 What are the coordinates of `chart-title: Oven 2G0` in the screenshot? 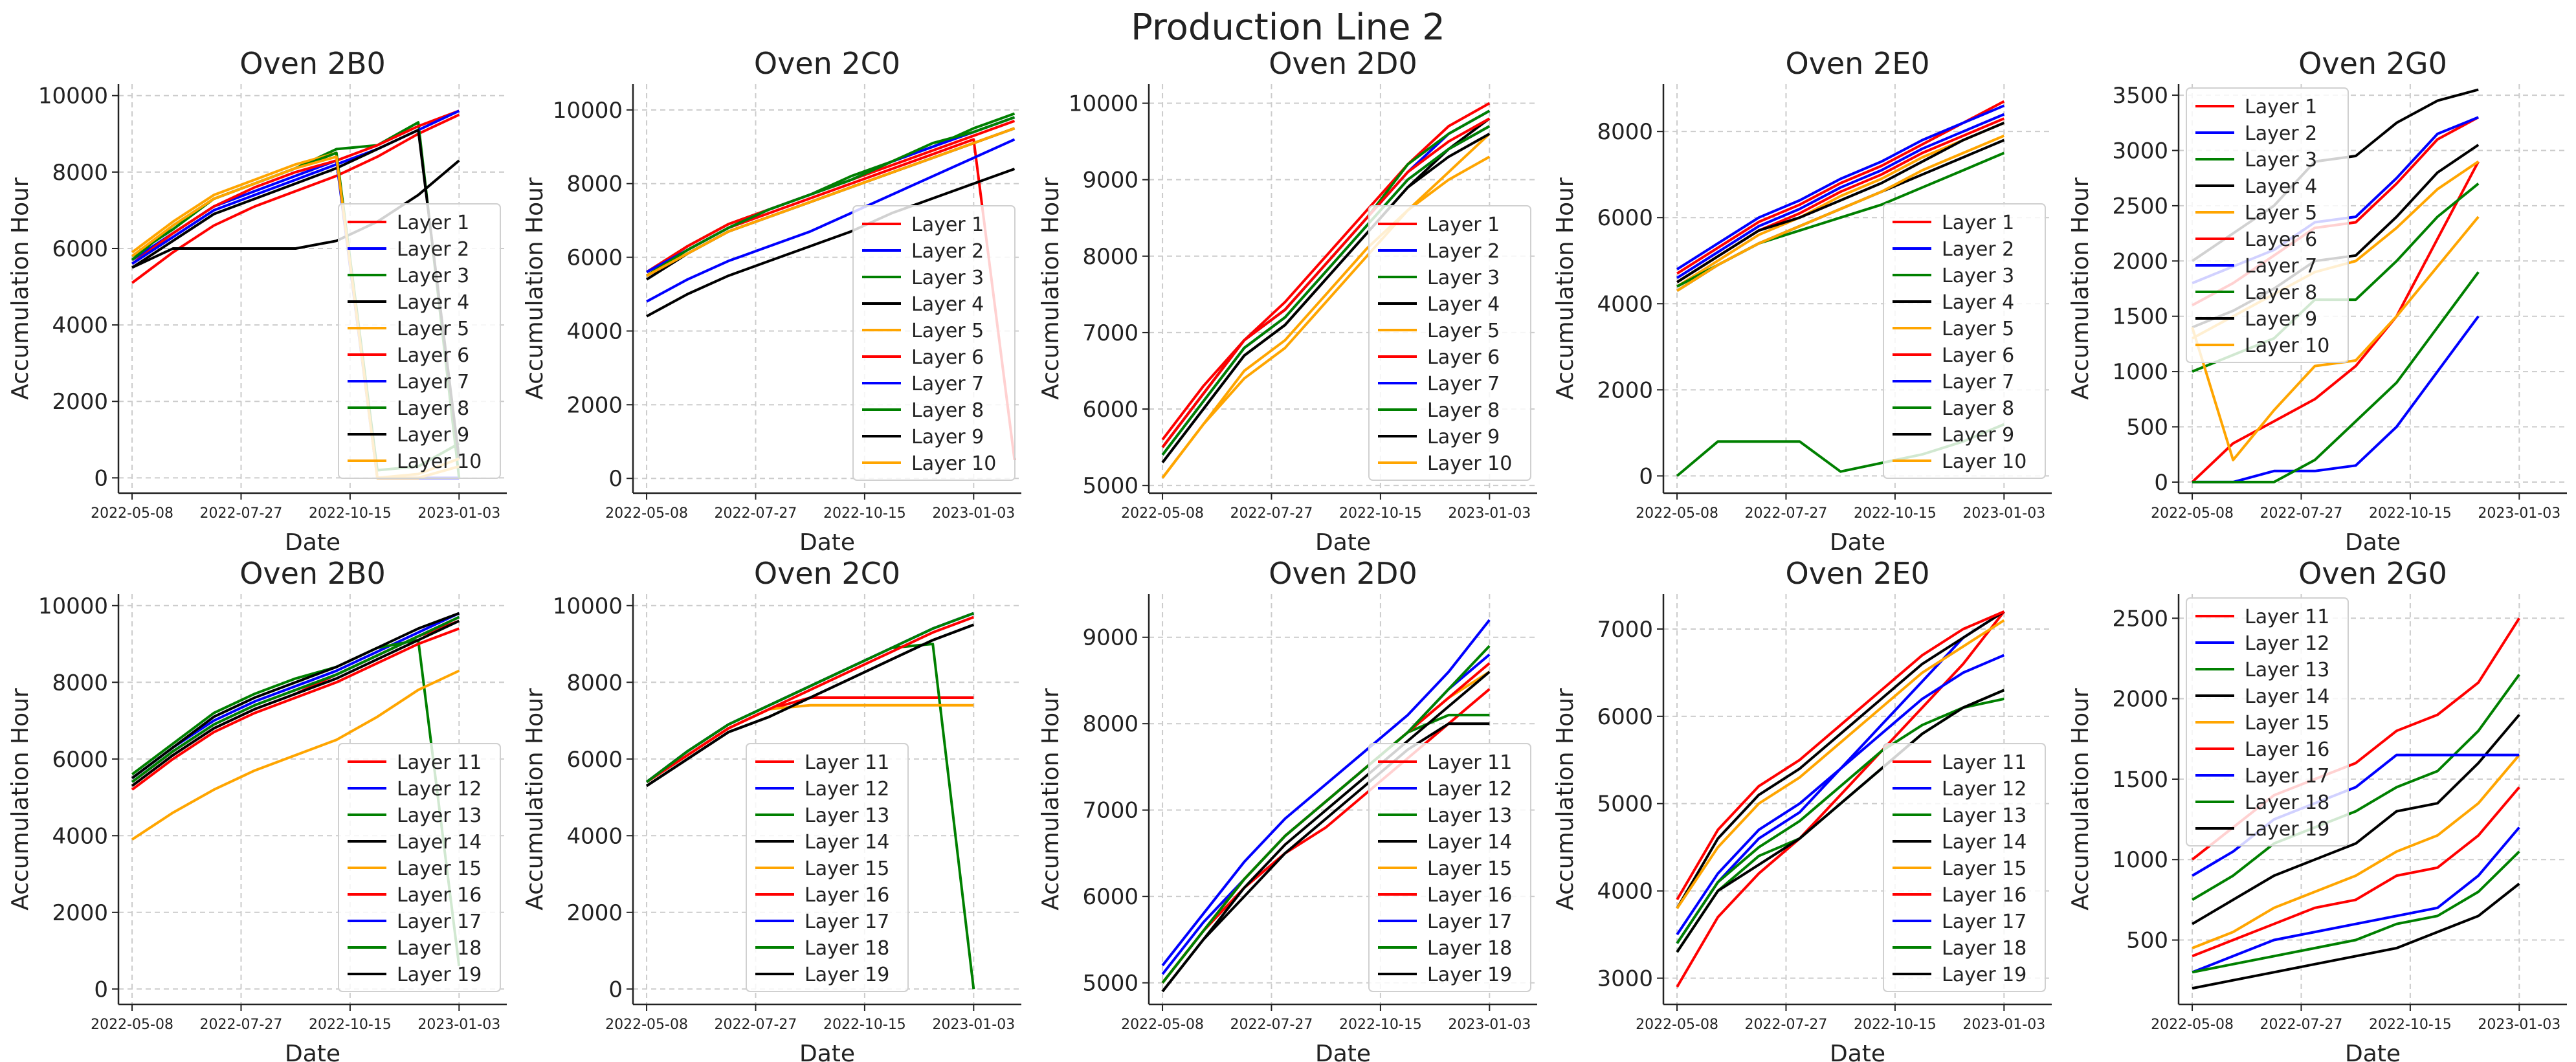 It's located at (2372, 573).